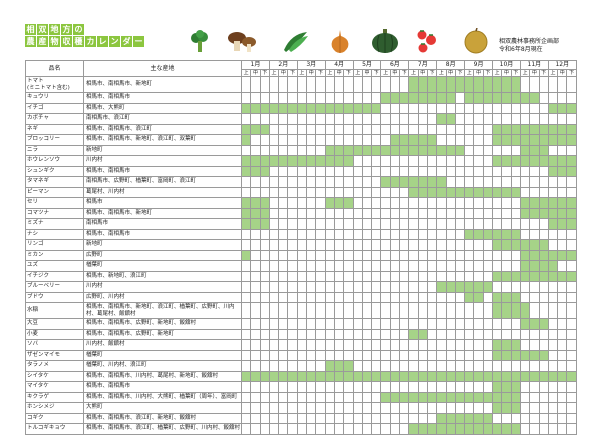 This screenshot has height=435, width=600. What do you see at coordinates (66, 29) in the screenshot?
I see `title-char: 方` at bounding box center [66, 29].